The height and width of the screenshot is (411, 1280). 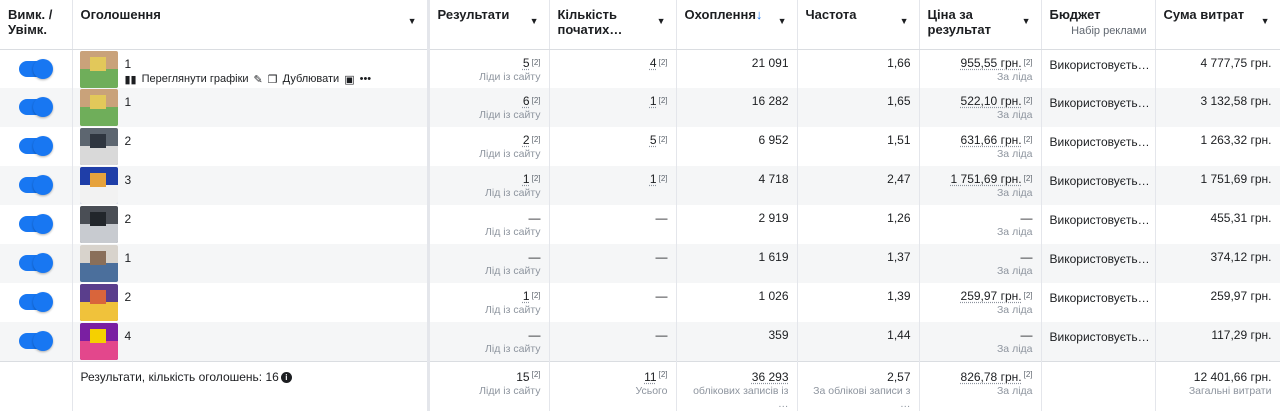 I want to click on cost-value: 955,55 грн., so click(x=991, y=62).